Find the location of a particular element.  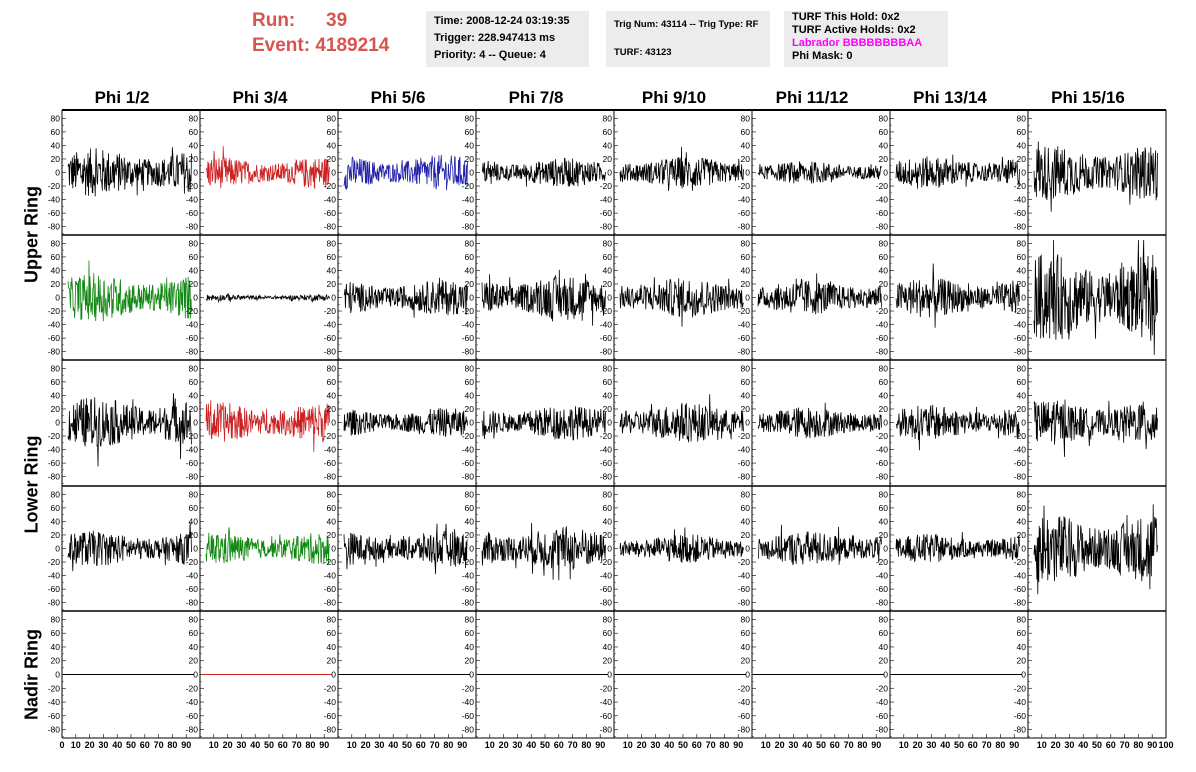

x-tick-label: 80 is located at coordinates (1138, 745).